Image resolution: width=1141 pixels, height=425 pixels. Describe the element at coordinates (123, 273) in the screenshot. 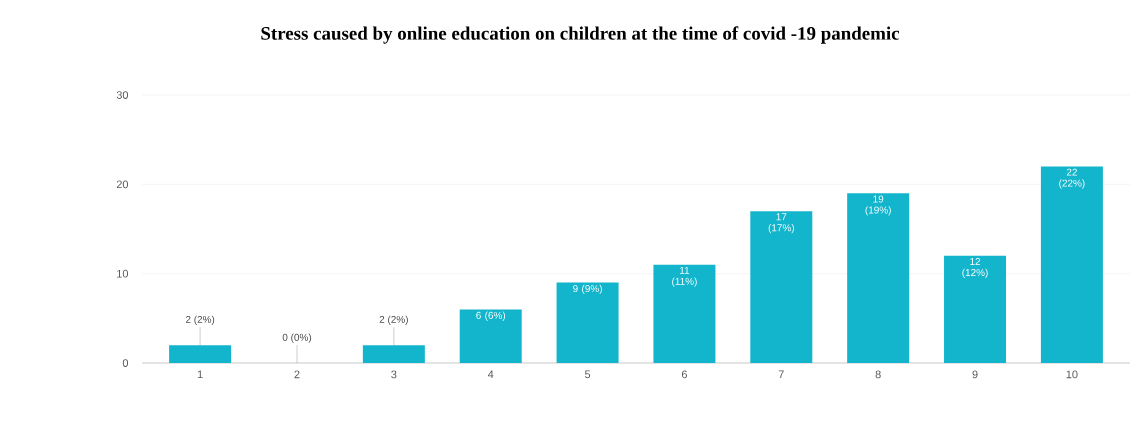

I see `y-tick-label: 10` at that location.